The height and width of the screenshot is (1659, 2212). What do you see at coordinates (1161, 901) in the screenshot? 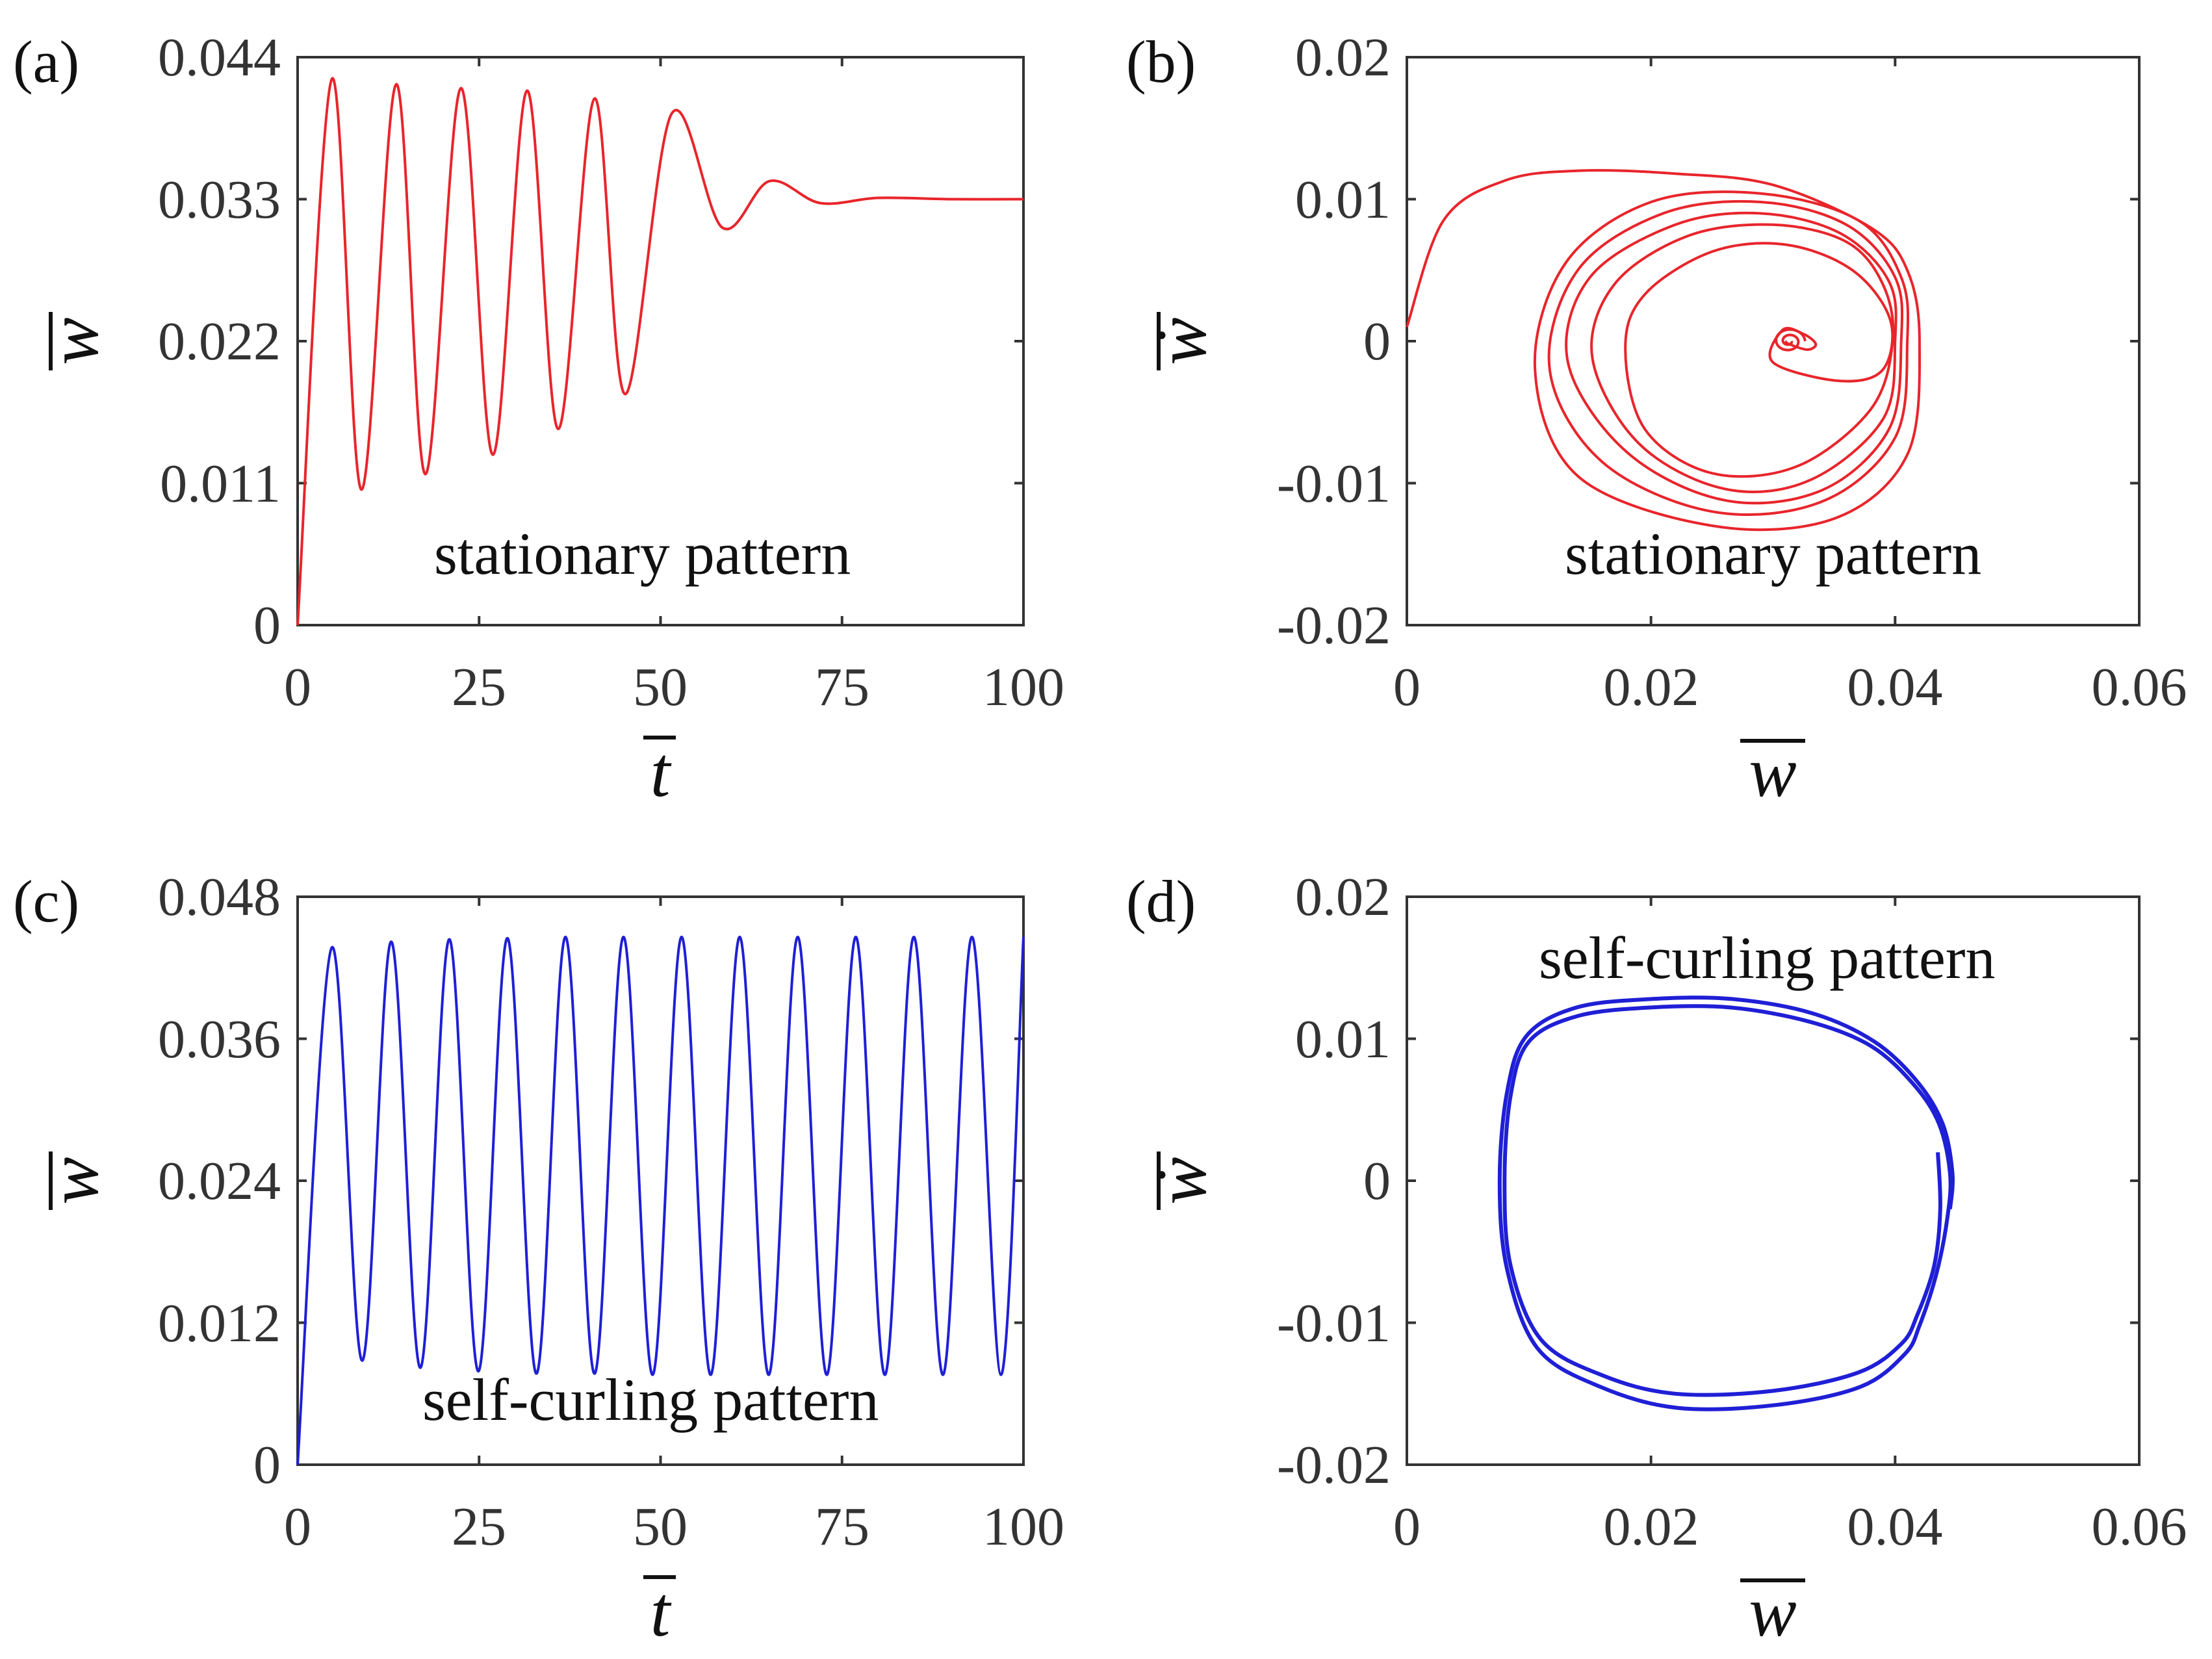
I see `panel-label: (d)` at bounding box center [1161, 901].